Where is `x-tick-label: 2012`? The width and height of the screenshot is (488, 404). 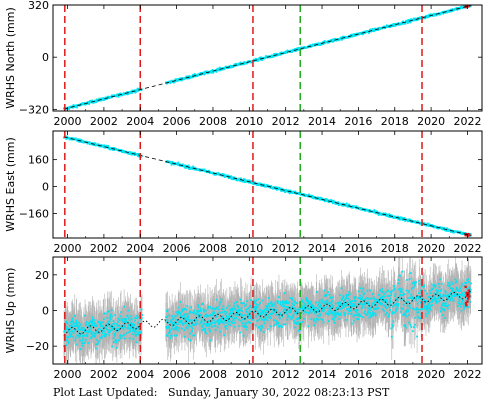
x-tick-label: 2012 is located at coordinates (286, 248).